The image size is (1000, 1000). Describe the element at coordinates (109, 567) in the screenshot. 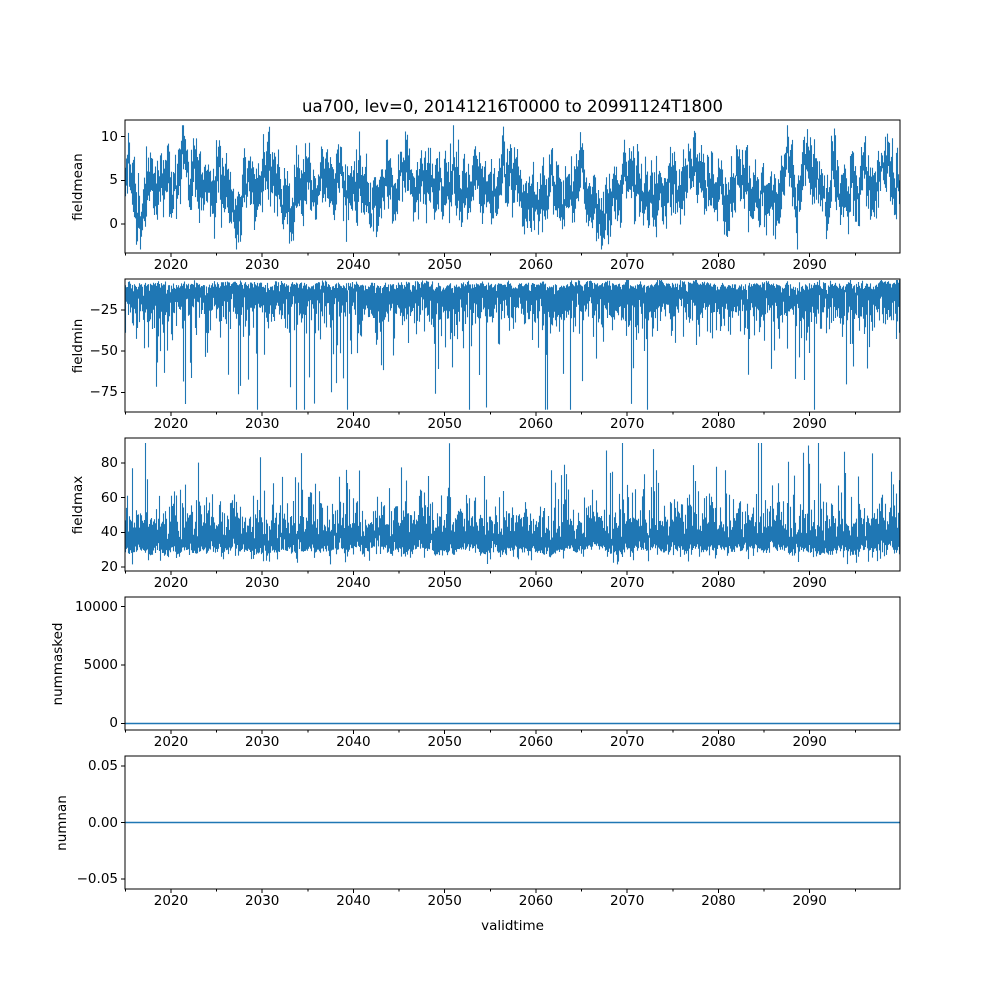

I see `y-tick-label: 20` at that location.